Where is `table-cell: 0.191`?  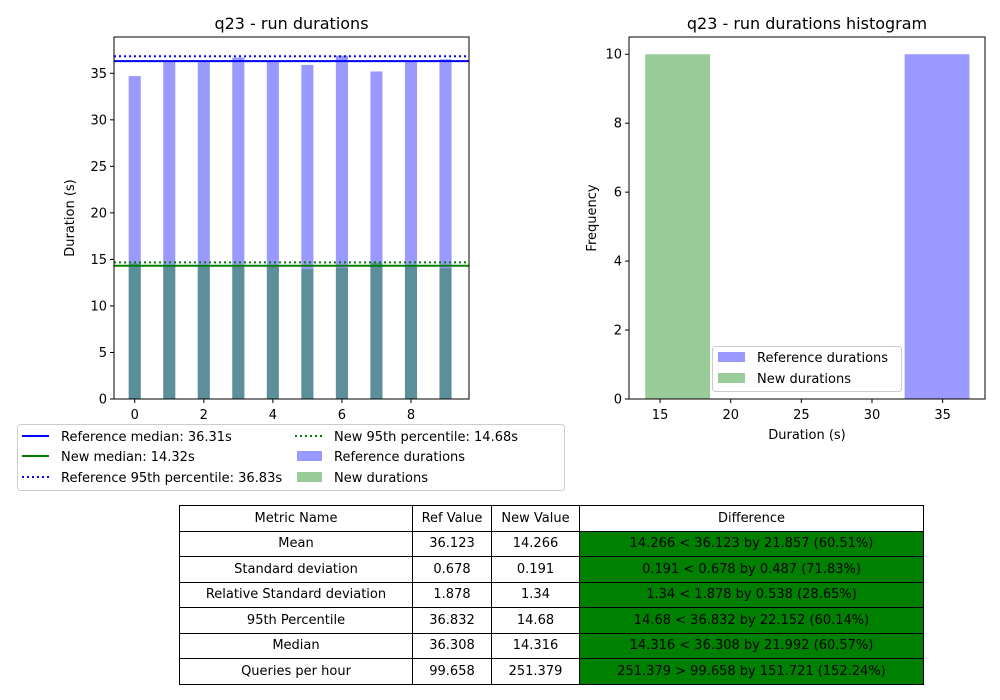 table-cell: 0.191 is located at coordinates (535, 569).